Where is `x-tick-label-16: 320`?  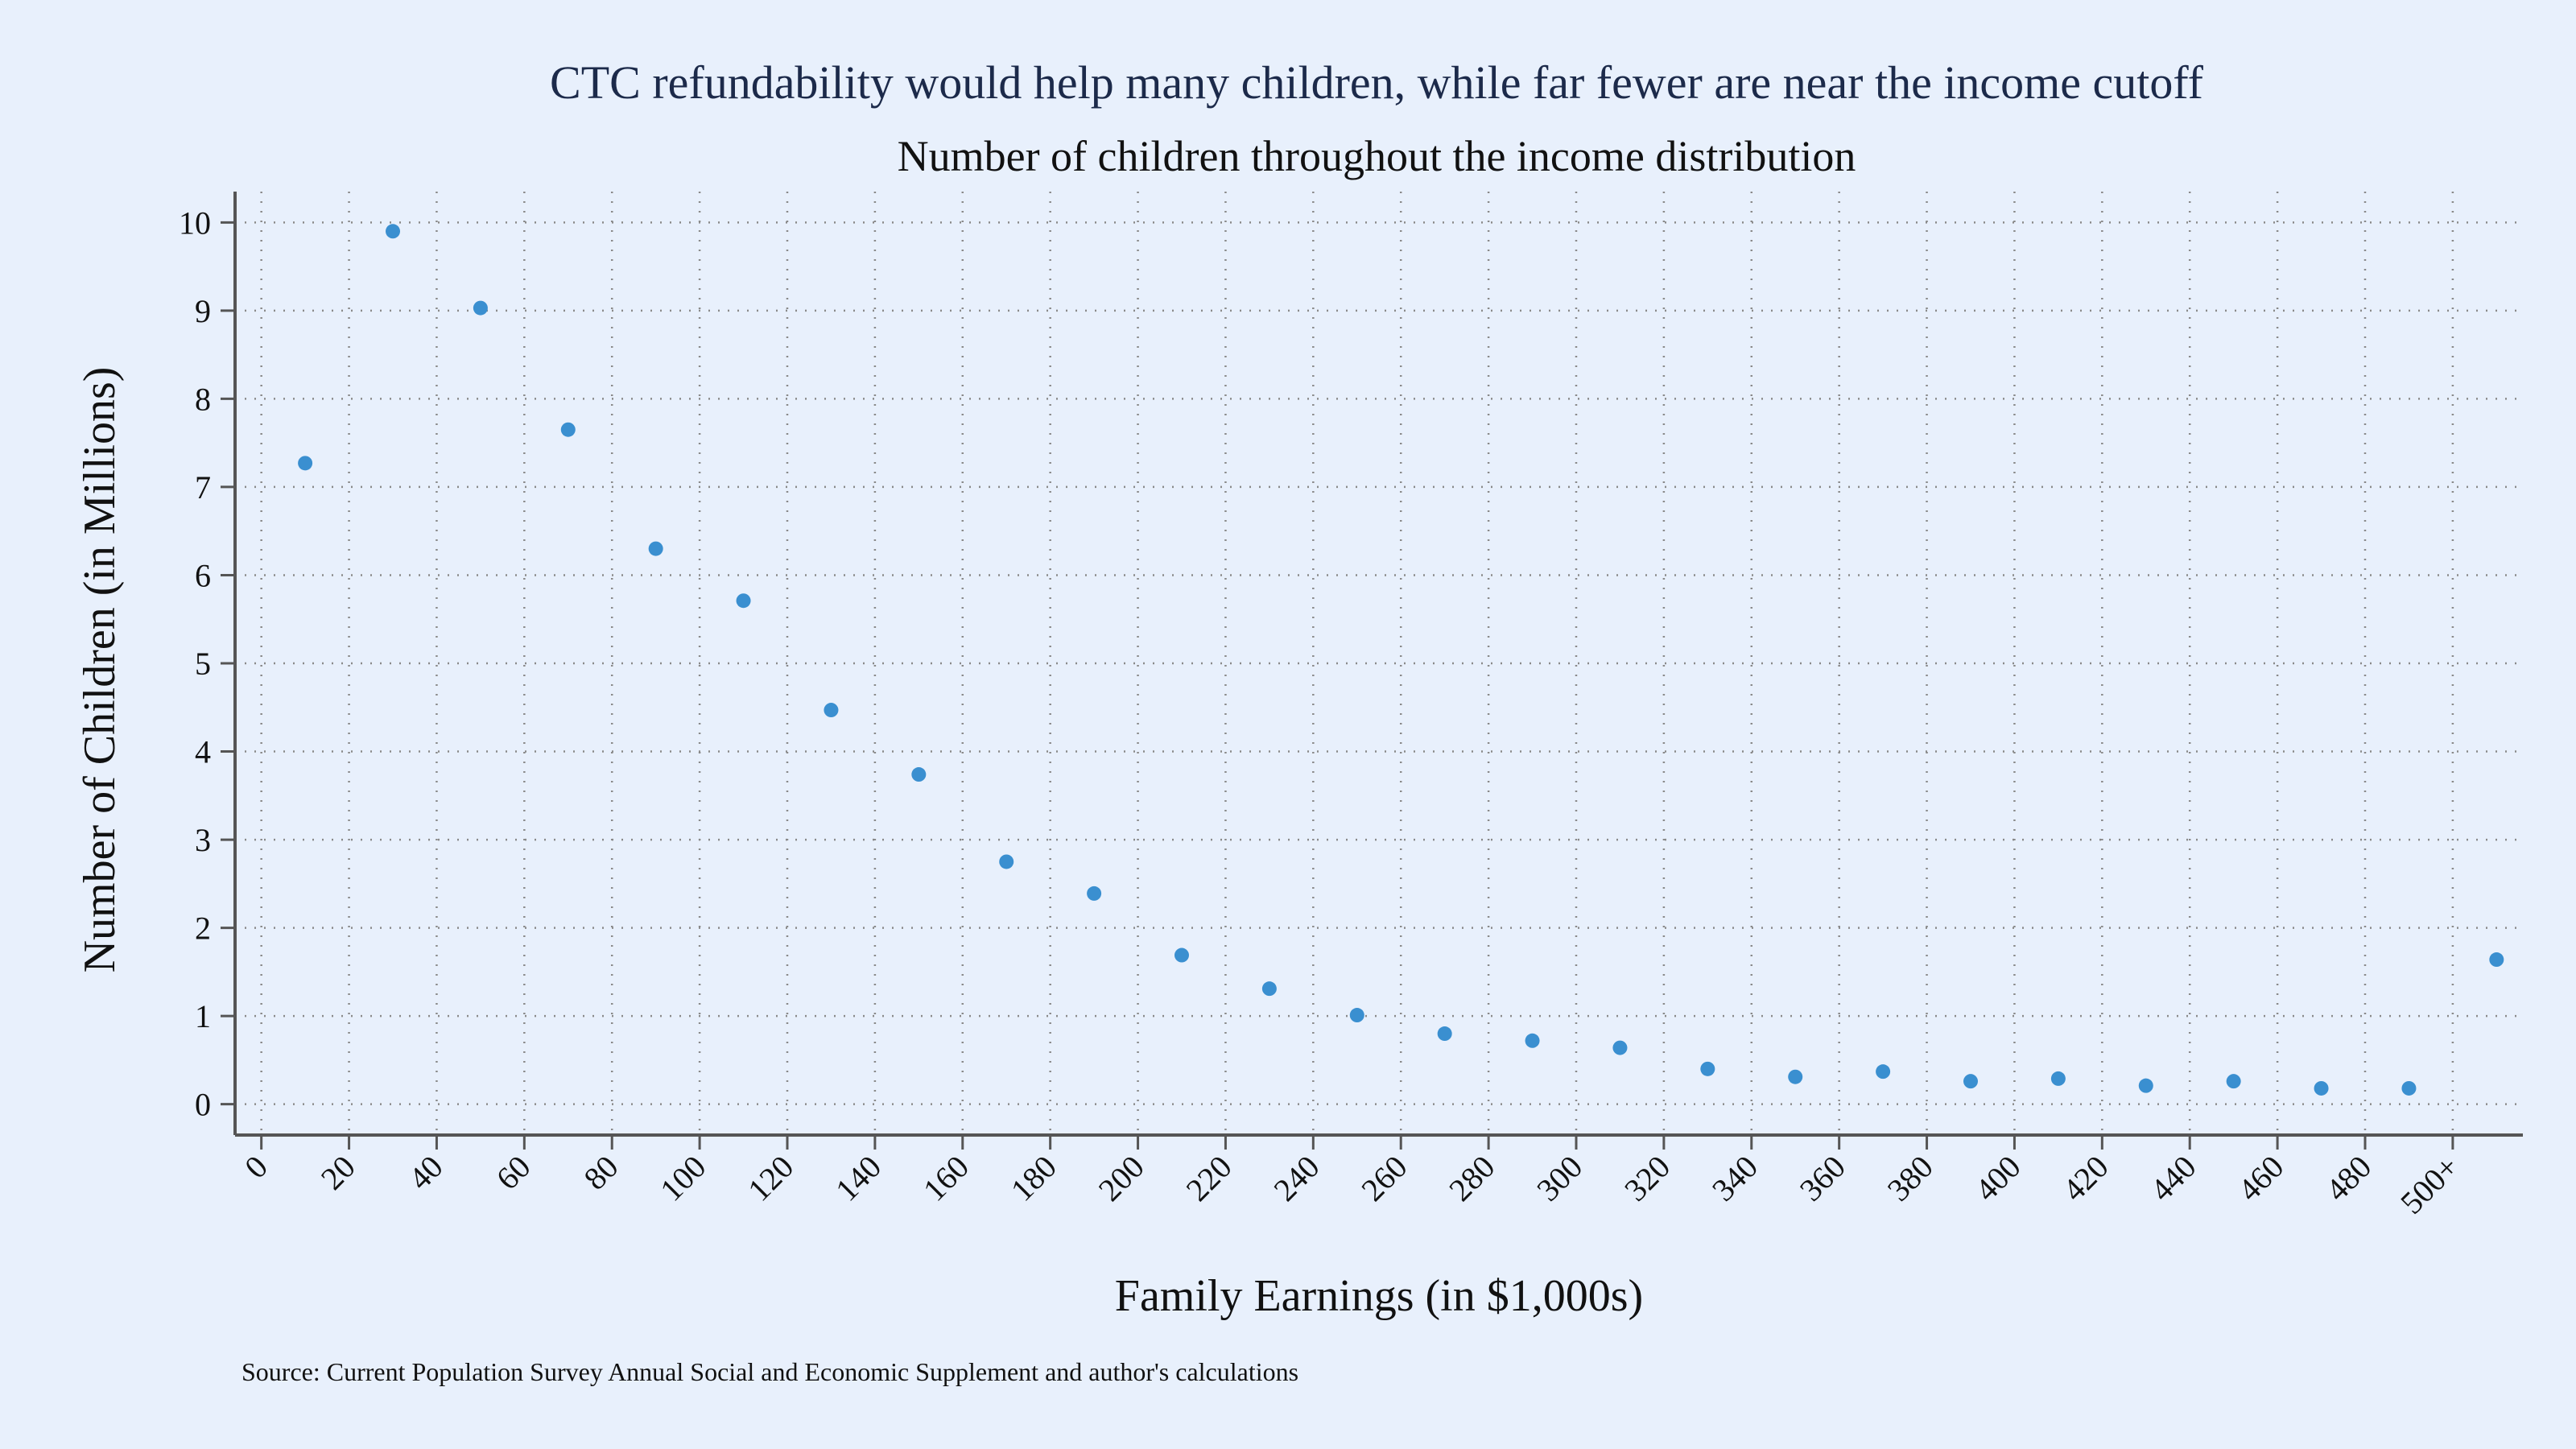
x-tick-label-16: 320 is located at coordinates (1647, 1178).